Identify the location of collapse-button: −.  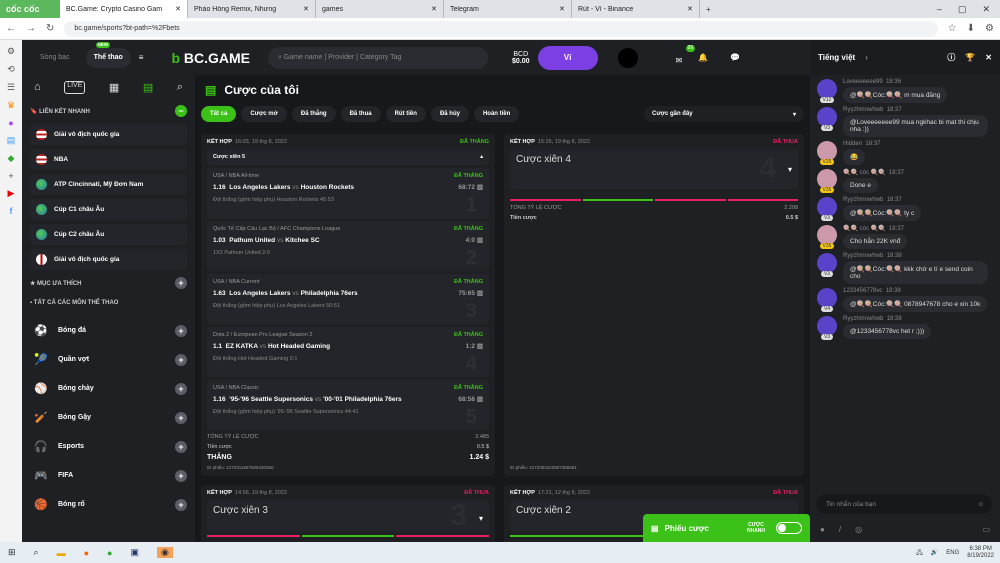
(181, 111).